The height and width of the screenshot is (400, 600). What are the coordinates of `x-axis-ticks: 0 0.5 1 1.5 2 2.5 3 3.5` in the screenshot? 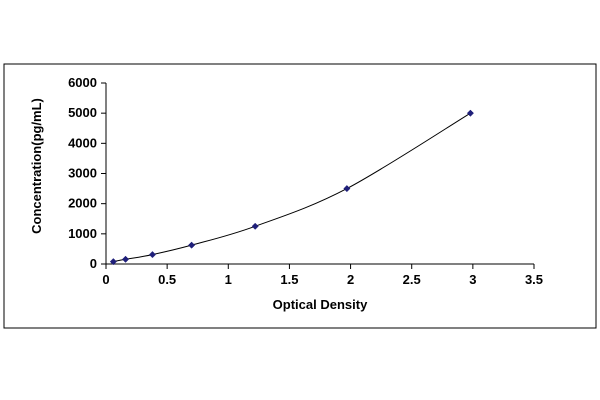 It's located at (322, 275).